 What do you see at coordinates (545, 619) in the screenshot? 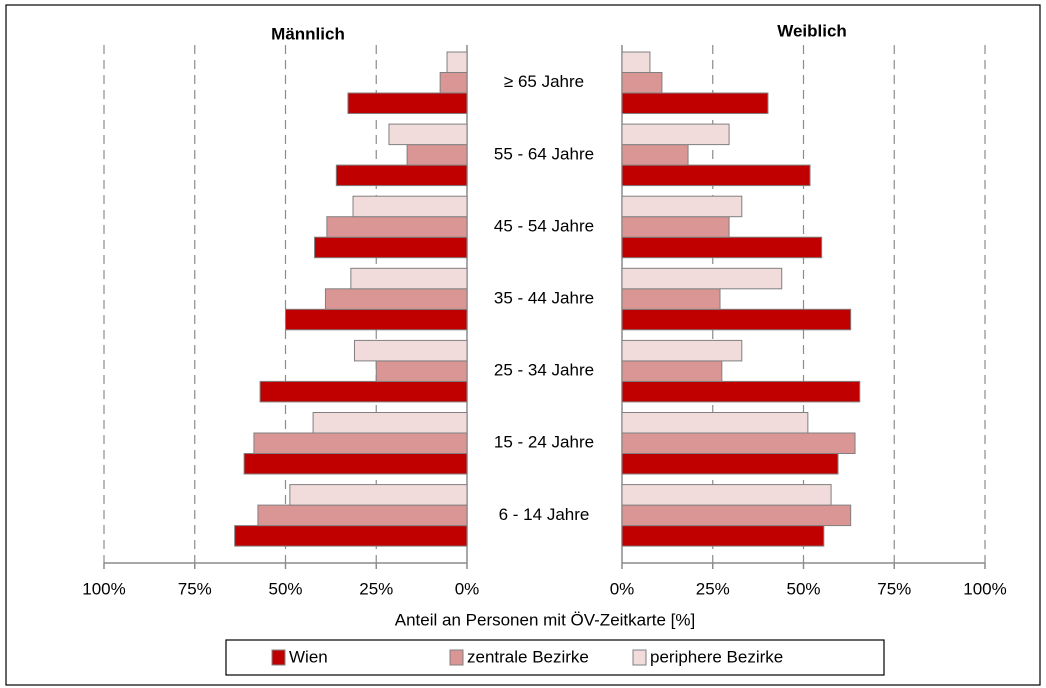
I see `x-axis-label: Anteil an Personen mit ÖV-Zeitkarte [%]` at bounding box center [545, 619].